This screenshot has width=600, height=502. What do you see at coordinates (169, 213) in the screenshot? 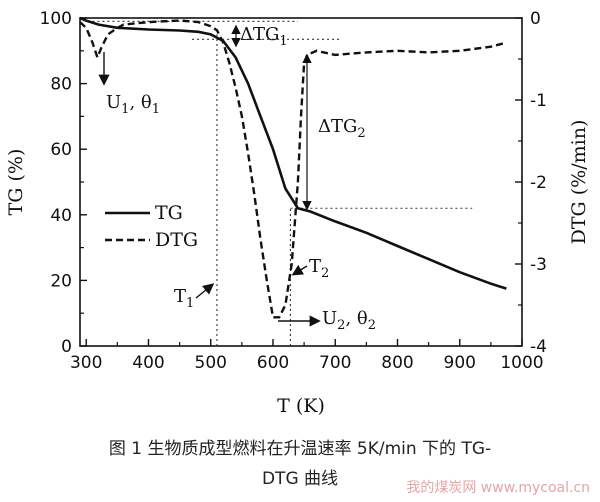
I see `legend-label-tg: TG` at bounding box center [169, 213].